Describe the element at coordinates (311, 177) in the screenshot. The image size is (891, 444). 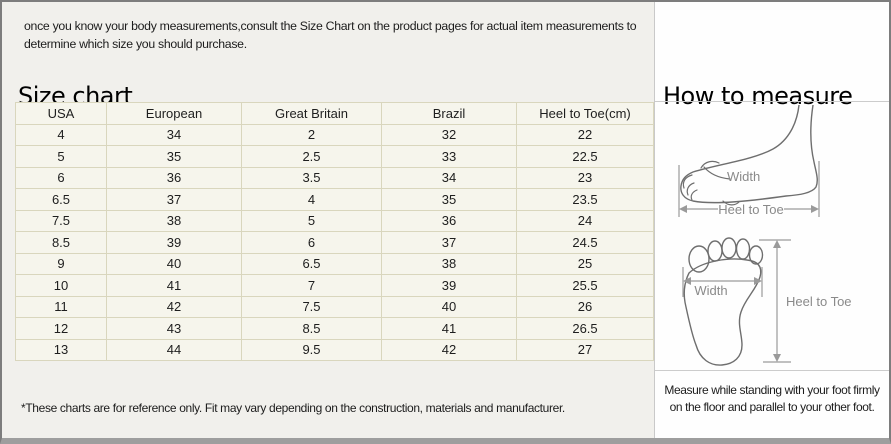
I see `table-cell: 3.5` at that location.